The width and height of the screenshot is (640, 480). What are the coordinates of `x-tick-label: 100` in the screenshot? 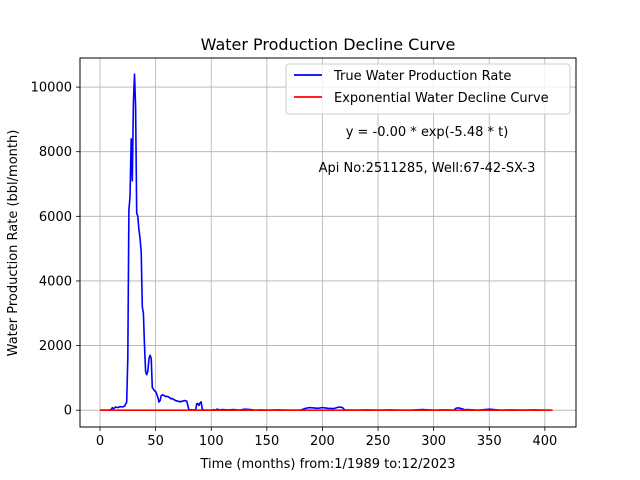 It's located at (211, 441).